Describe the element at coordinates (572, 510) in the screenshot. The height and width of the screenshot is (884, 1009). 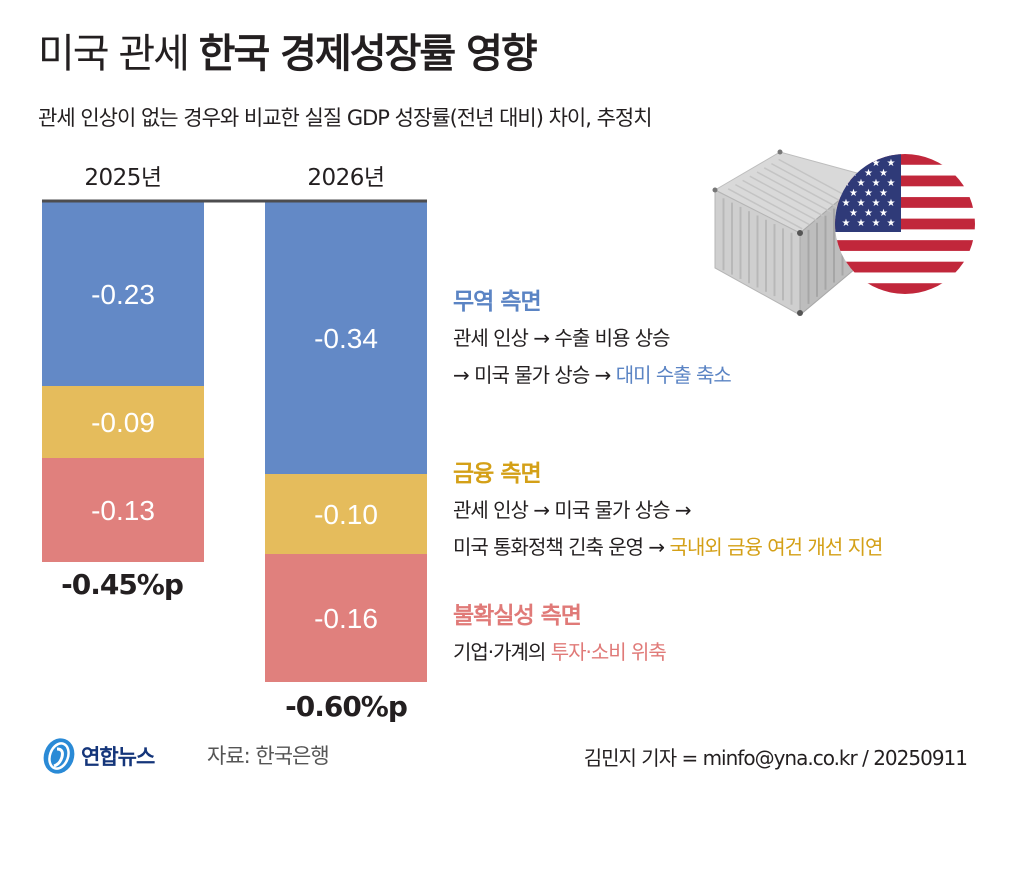
I see `annotation-finance-line1: 관세 인상 → 미국 물가 상승 →` at that location.